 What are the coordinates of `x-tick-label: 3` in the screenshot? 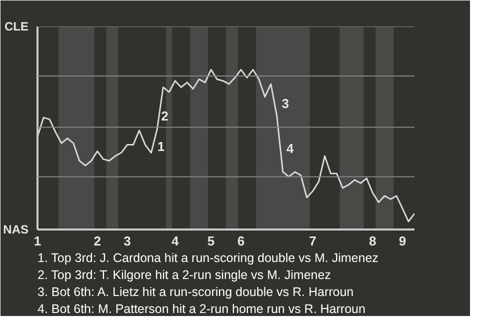 It's located at (127, 241).